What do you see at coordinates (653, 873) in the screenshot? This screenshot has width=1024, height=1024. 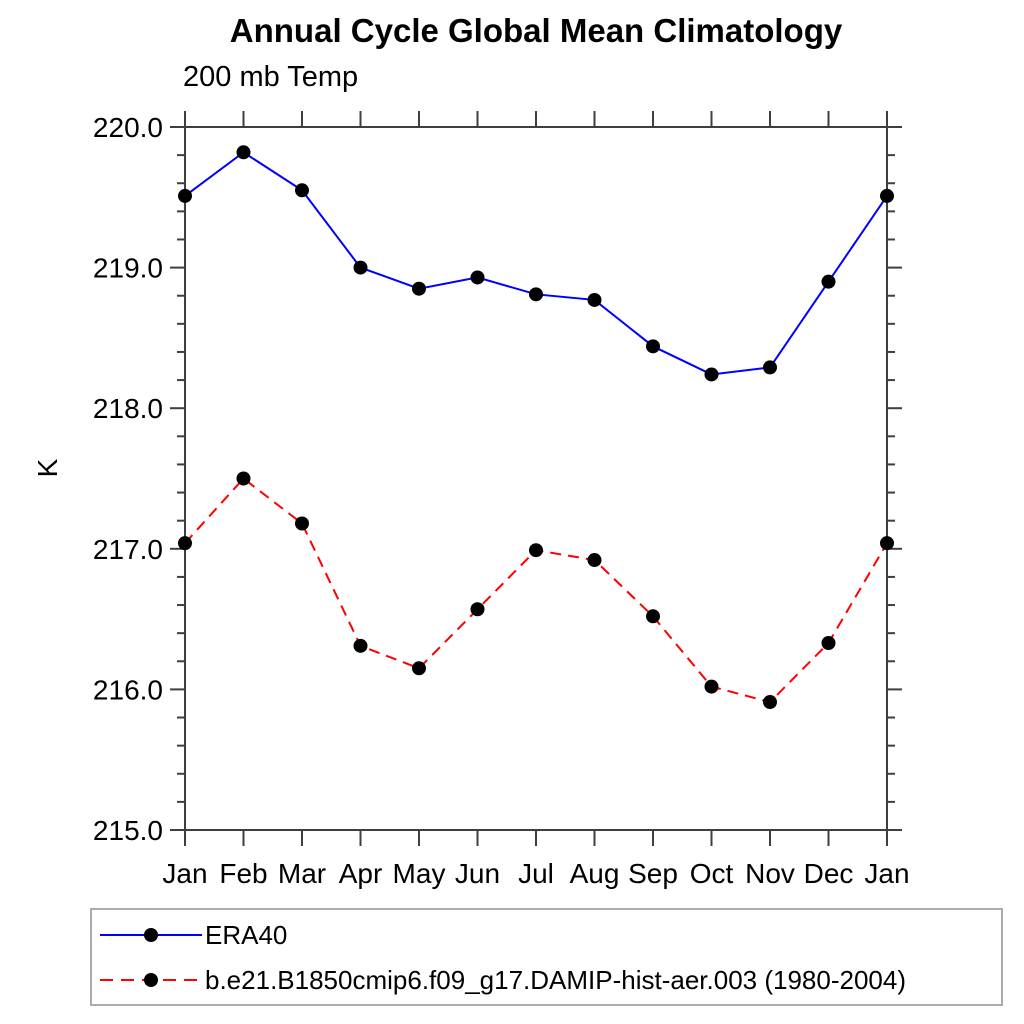 I see `x-tick-label: Sep` at bounding box center [653, 873].